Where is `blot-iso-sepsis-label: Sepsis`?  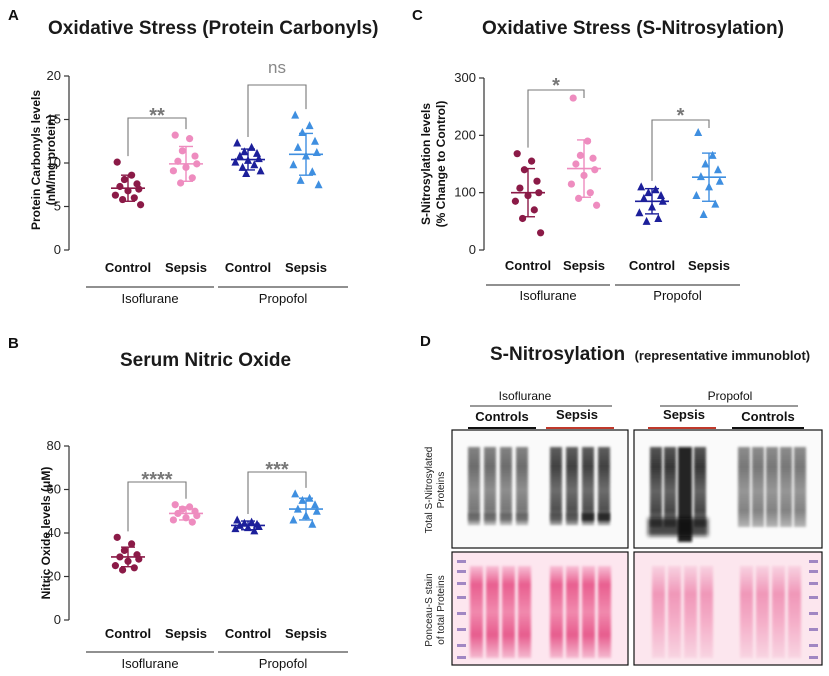 blot-iso-sepsis-label: Sepsis is located at coordinates (577, 414).